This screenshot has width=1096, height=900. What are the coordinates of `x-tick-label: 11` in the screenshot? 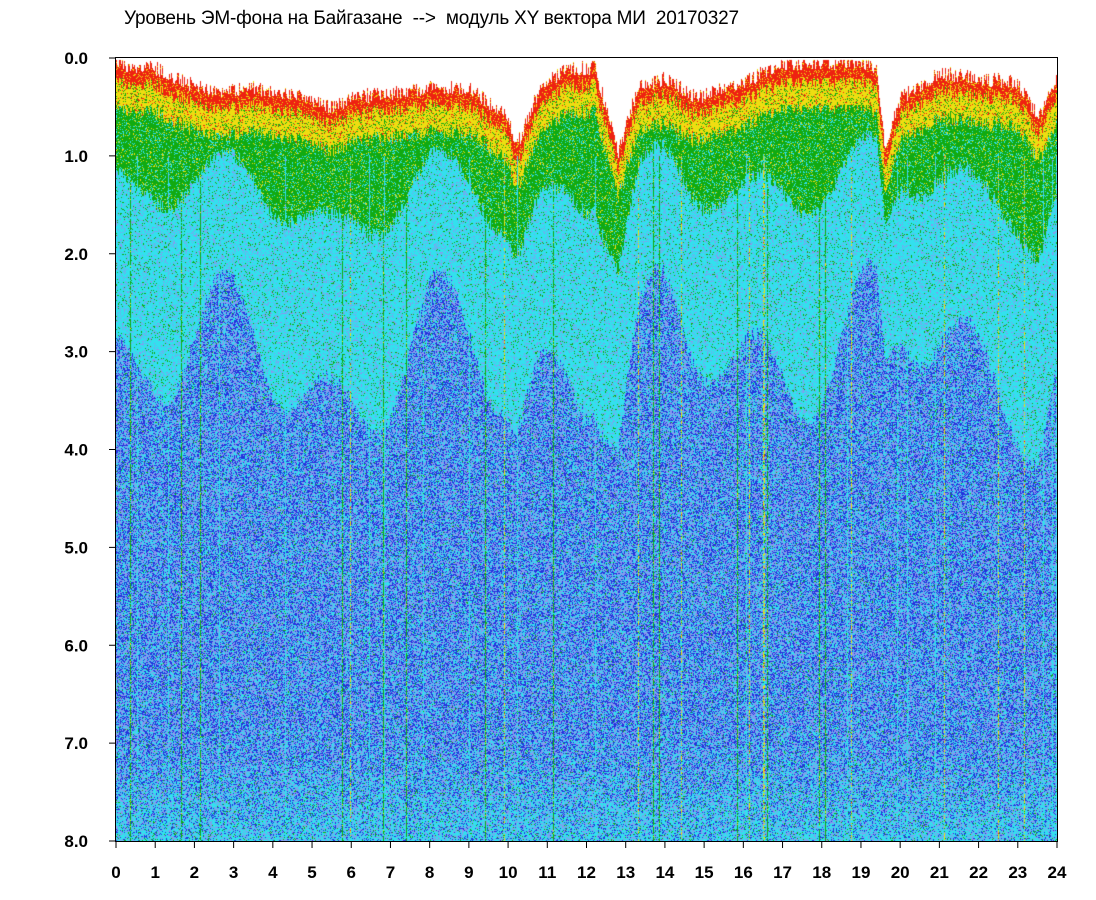 It's located at (547, 872).